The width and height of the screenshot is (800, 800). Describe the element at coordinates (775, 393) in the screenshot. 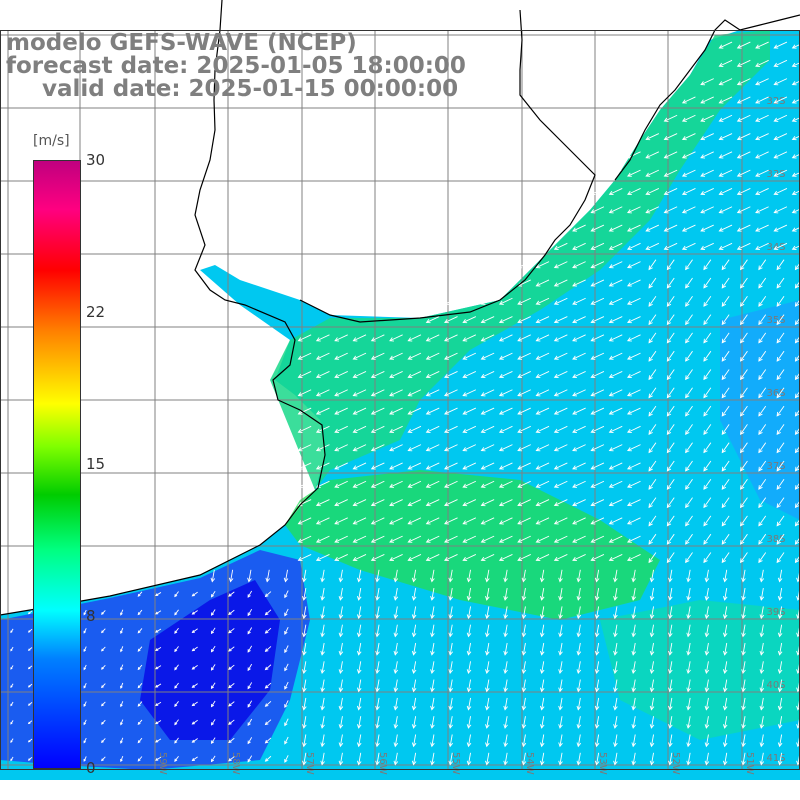

I see `lat-label: 36S` at that location.